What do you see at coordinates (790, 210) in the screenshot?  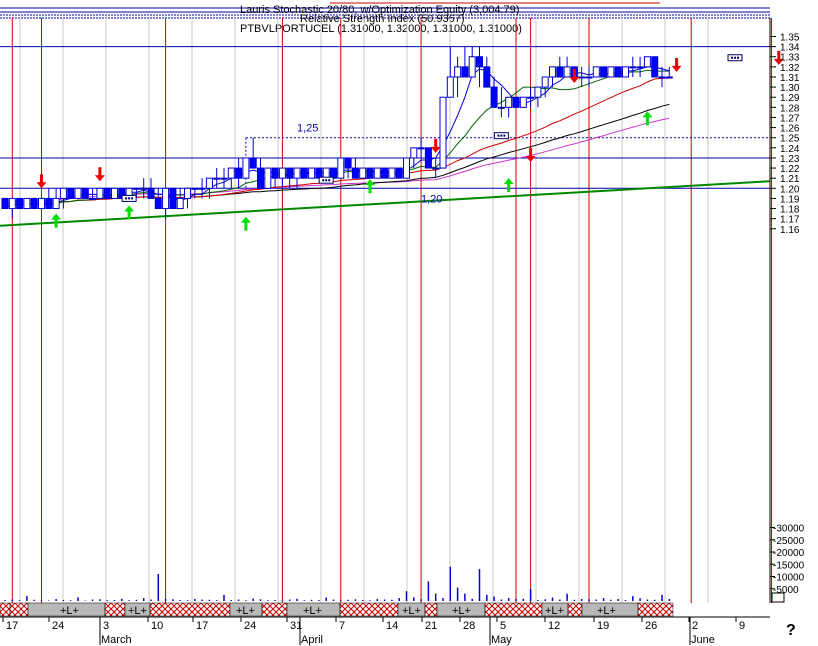 I see `y-tick-label: 1.18` at bounding box center [790, 210].